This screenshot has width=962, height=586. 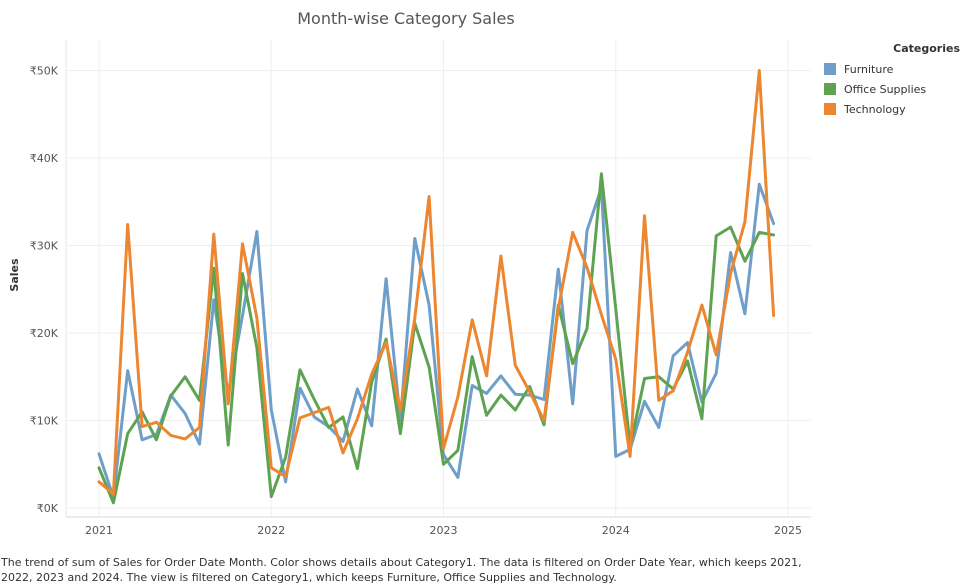 I want to click on legend-item-furniture: Furniture, so click(x=892, y=69).